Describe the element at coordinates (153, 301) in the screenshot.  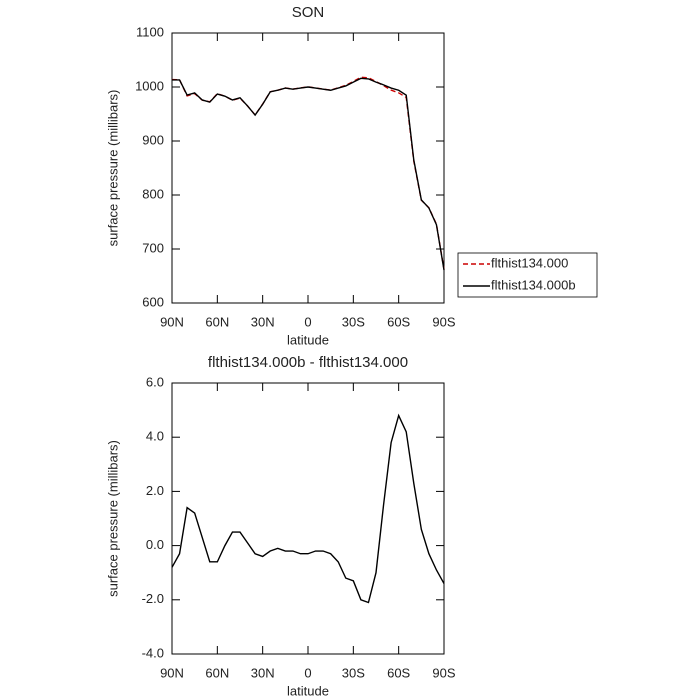
I see `y-tick-label: 600` at that location.